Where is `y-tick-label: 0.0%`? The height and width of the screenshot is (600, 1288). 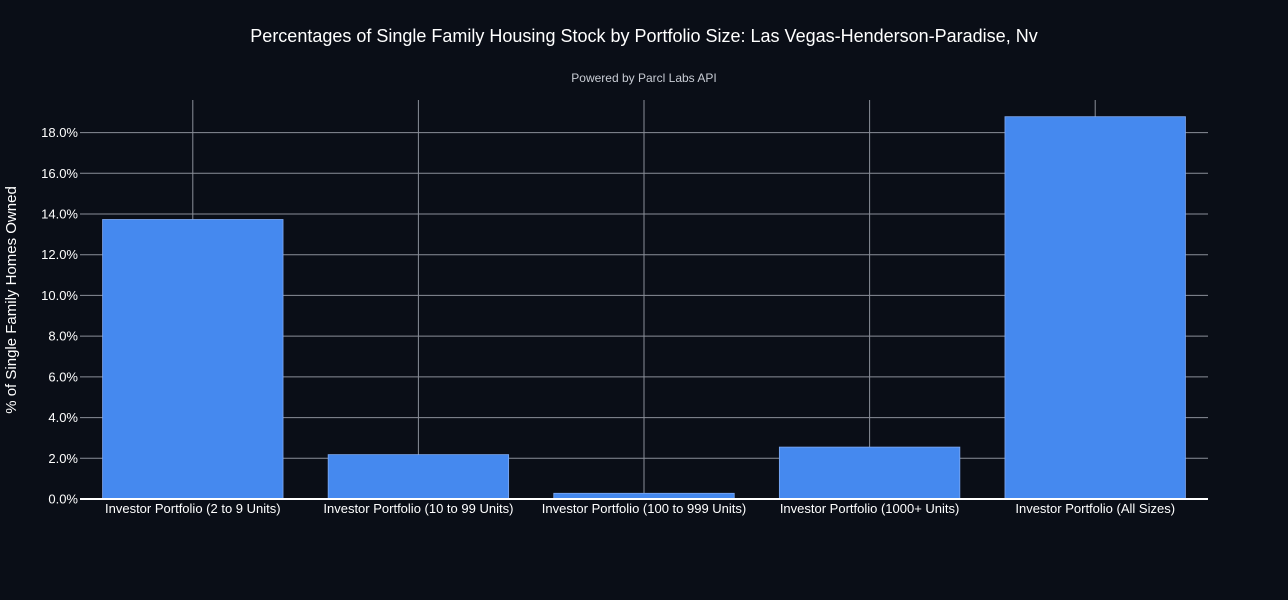
y-tick-label: 0.0% is located at coordinates (63, 499).